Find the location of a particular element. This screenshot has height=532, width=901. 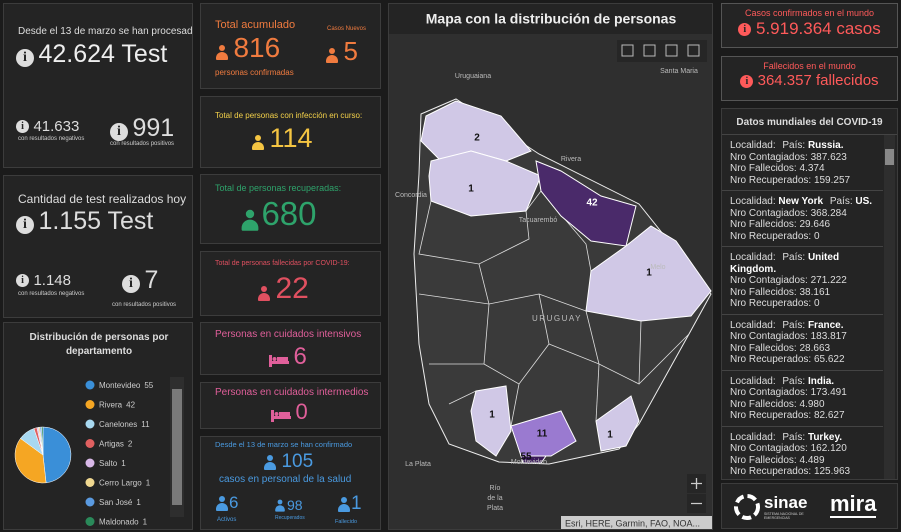

field-value: 183.817 is located at coordinates (828, 336).